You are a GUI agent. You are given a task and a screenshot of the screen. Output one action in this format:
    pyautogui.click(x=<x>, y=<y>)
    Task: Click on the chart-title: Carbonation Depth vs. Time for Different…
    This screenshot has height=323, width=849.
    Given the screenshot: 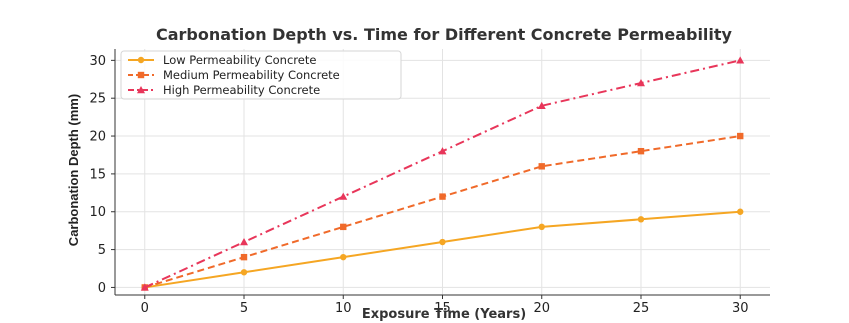 What is the action you would take?
    pyautogui.click(x=444, y=34)
    